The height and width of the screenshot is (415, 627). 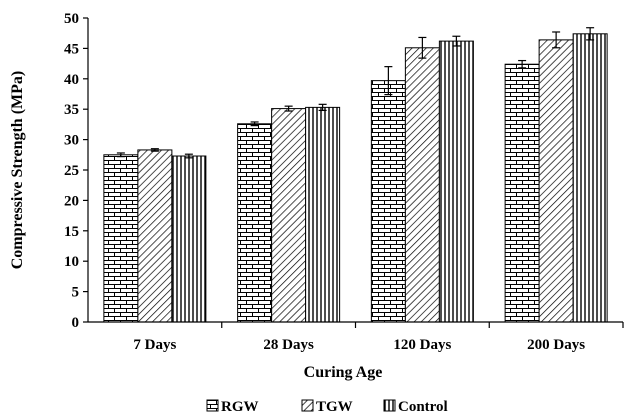 What do you see at coordinates (240, 407) in the screenshot?
I see `legend-label-rgw: RGW` at bounding box center [240, 407].